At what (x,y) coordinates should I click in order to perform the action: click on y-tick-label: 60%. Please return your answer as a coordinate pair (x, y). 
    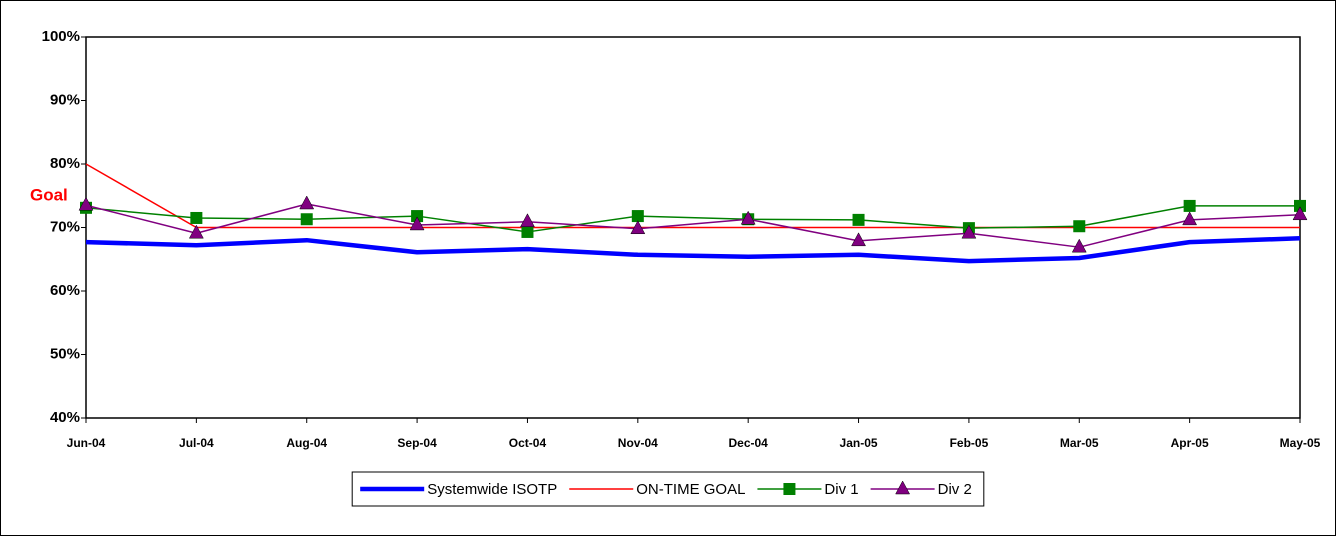
    Looking at the image, I should click on (65, 290).